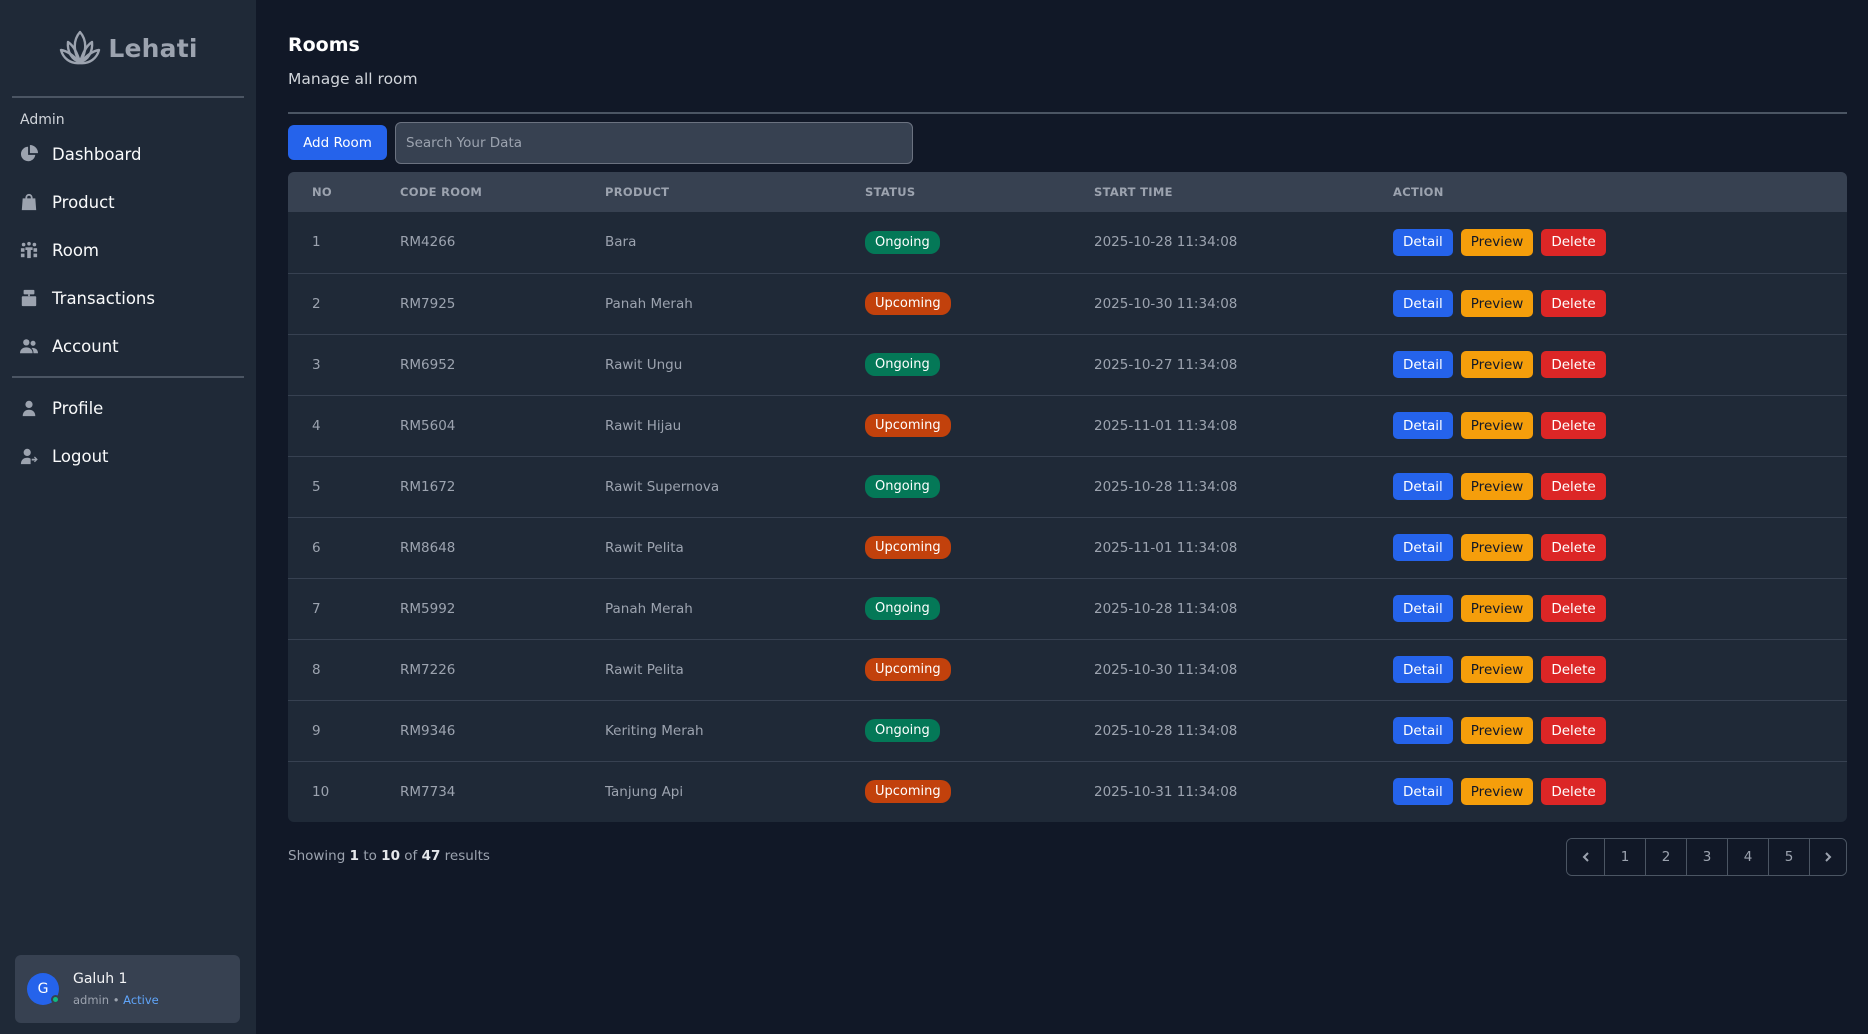  What do you see at coordinates (428, 608) in the screenshot?
I see `cell-code-room: RM5992` at bounding box center [428, 608].